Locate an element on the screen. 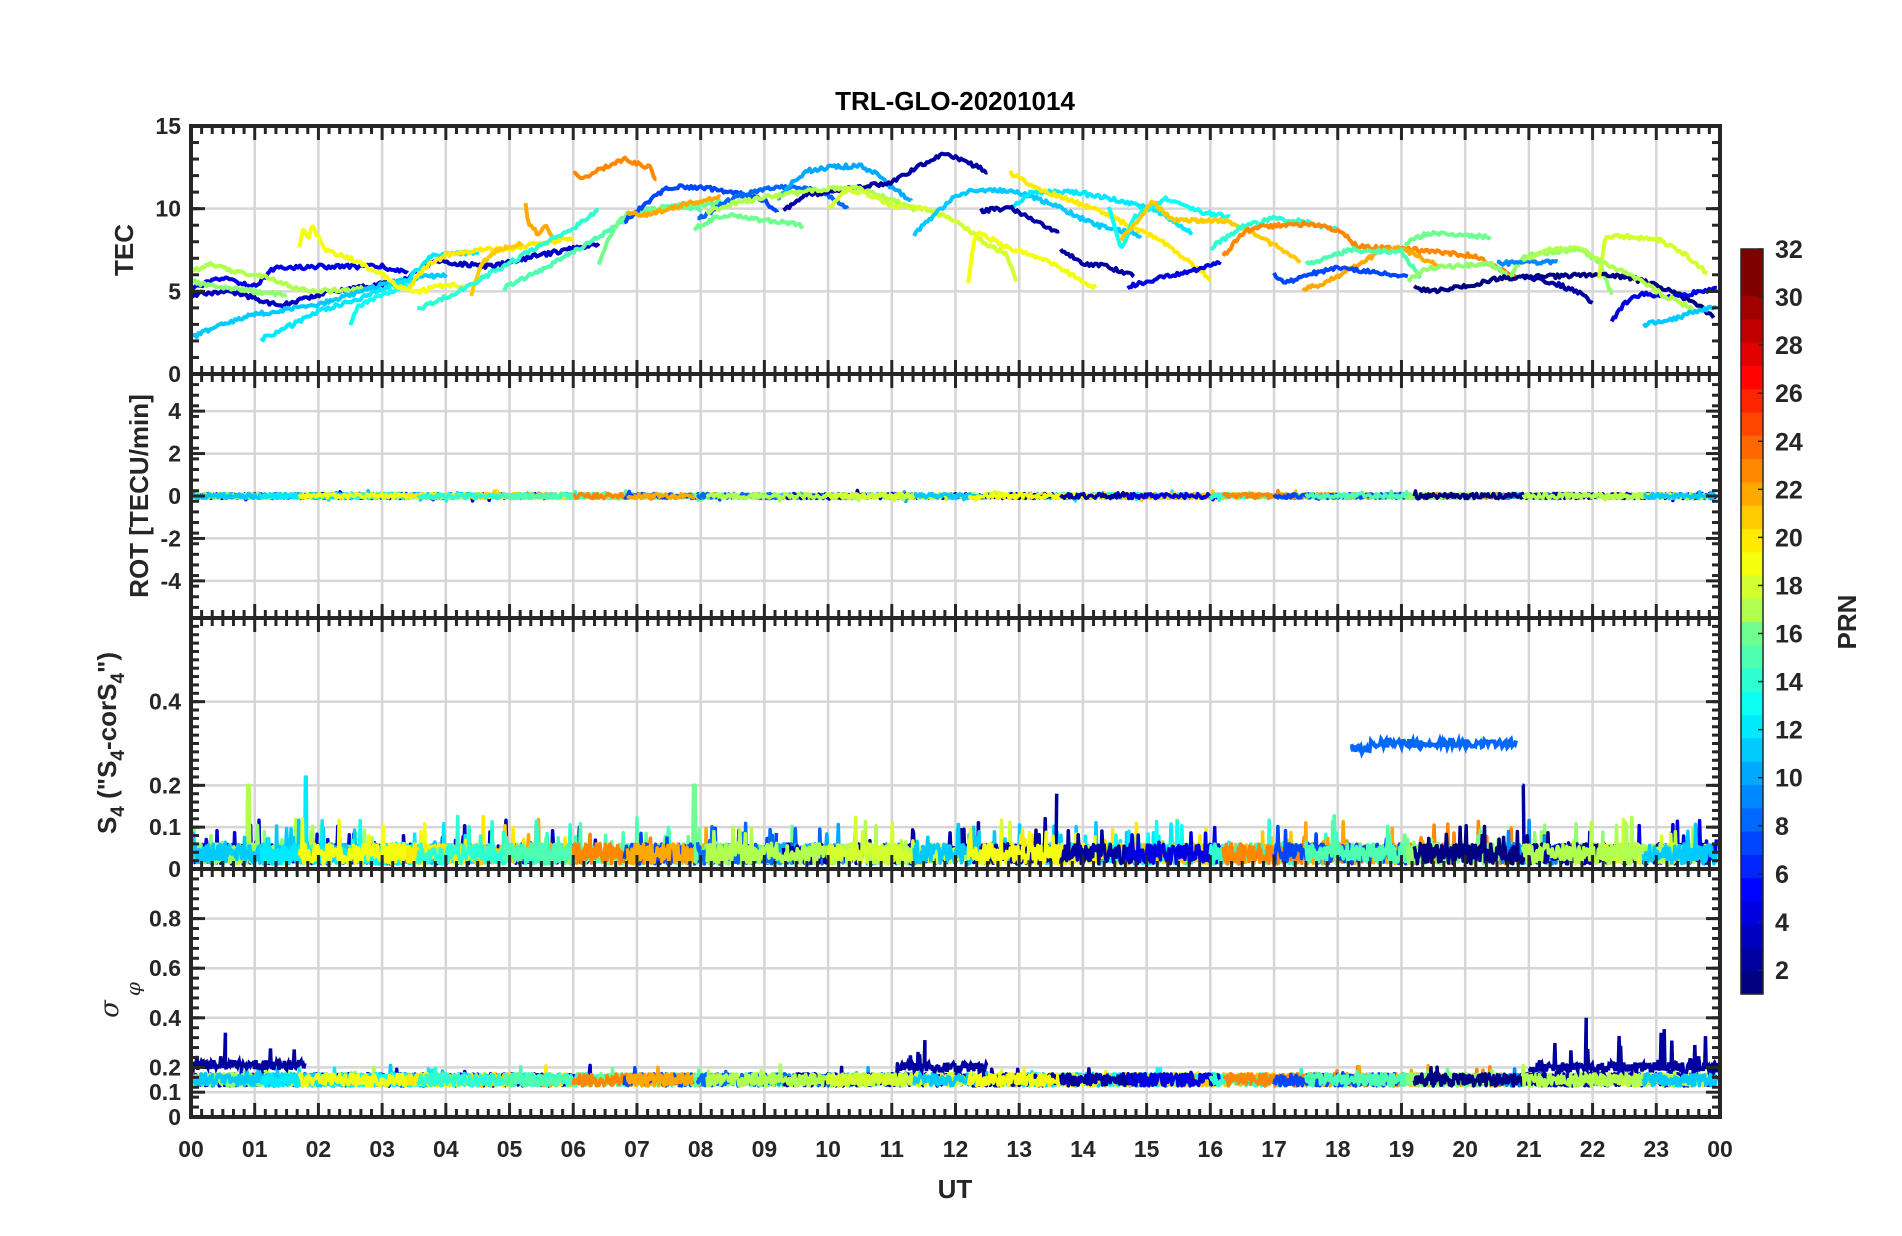  x-tick-label: 14 is located at coordinates (1083, 1149).